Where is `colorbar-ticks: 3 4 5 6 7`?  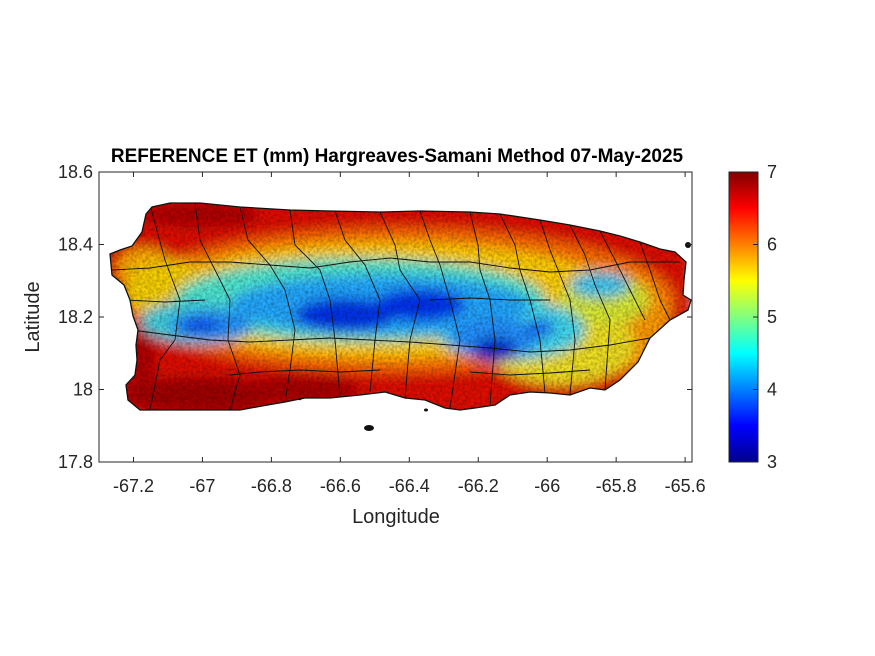
colorbar-ticks: 3 4 5 6 7 is located at coordinates (765, 317).